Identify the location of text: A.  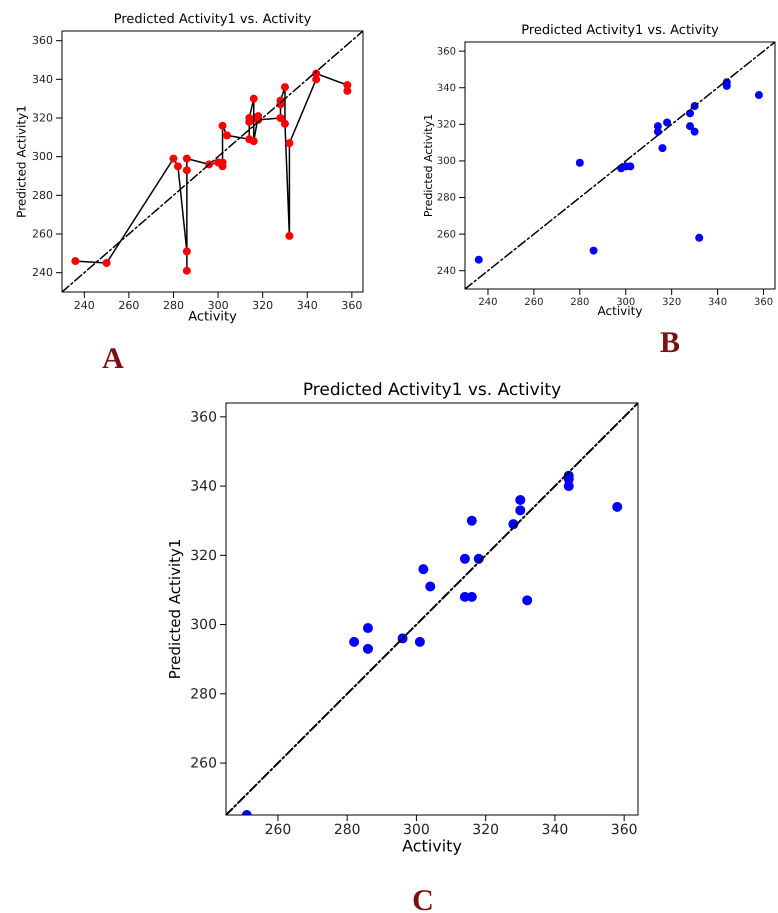
(113, 358).